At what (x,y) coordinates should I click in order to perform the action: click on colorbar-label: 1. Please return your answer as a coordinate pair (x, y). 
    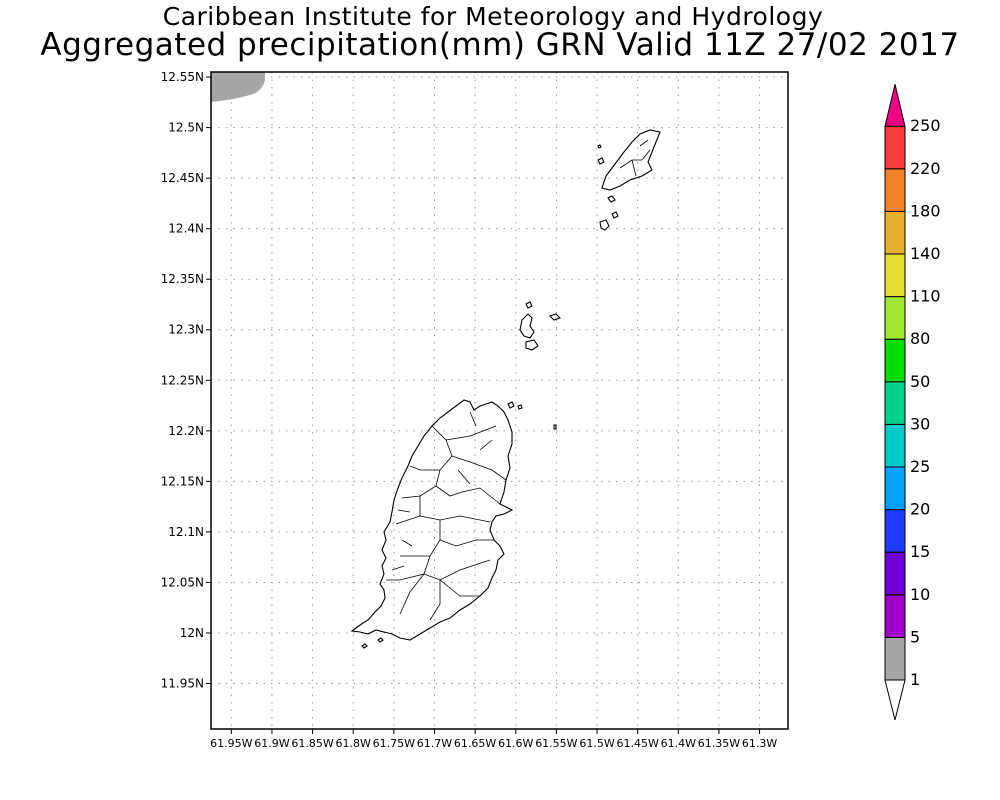
    Looking at the image, I should click on (915, 679).